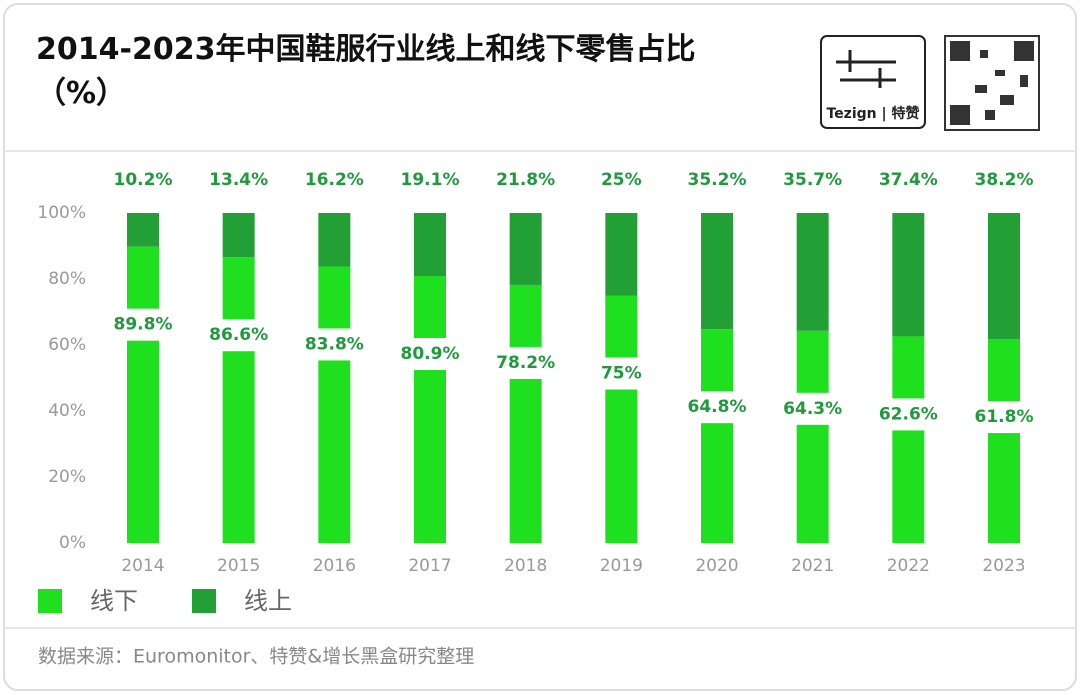  What do you see at coordinates (930, 83) in the screenshot?
I see `logo: Tezign | 特赞` at bounding box center [930, 83].